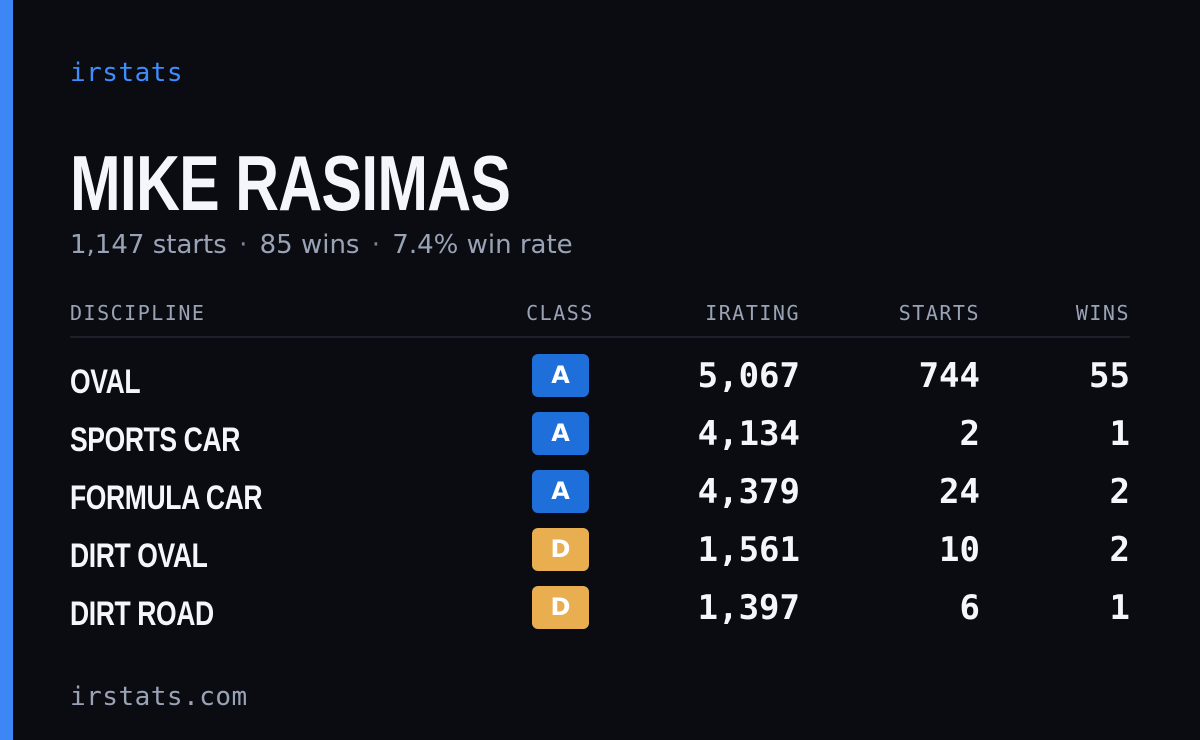 The image size is (1200, 740). I want to click on table-row: DIRT ROAD D 1,397 6 1, so click(600, 613).